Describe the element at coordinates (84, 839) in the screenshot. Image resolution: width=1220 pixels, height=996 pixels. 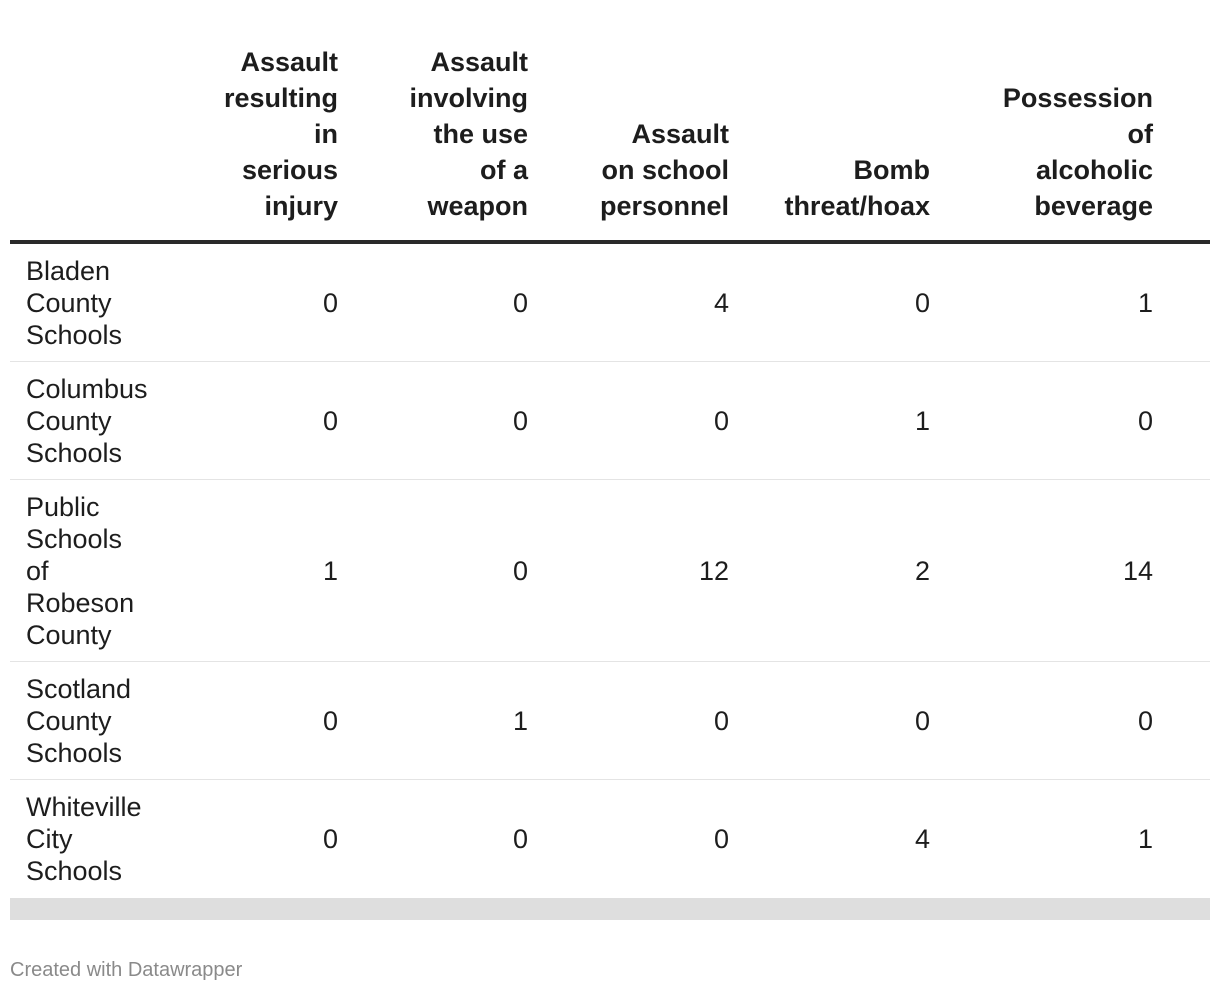
I see `row-name: Whiteville City Schools` at that location.